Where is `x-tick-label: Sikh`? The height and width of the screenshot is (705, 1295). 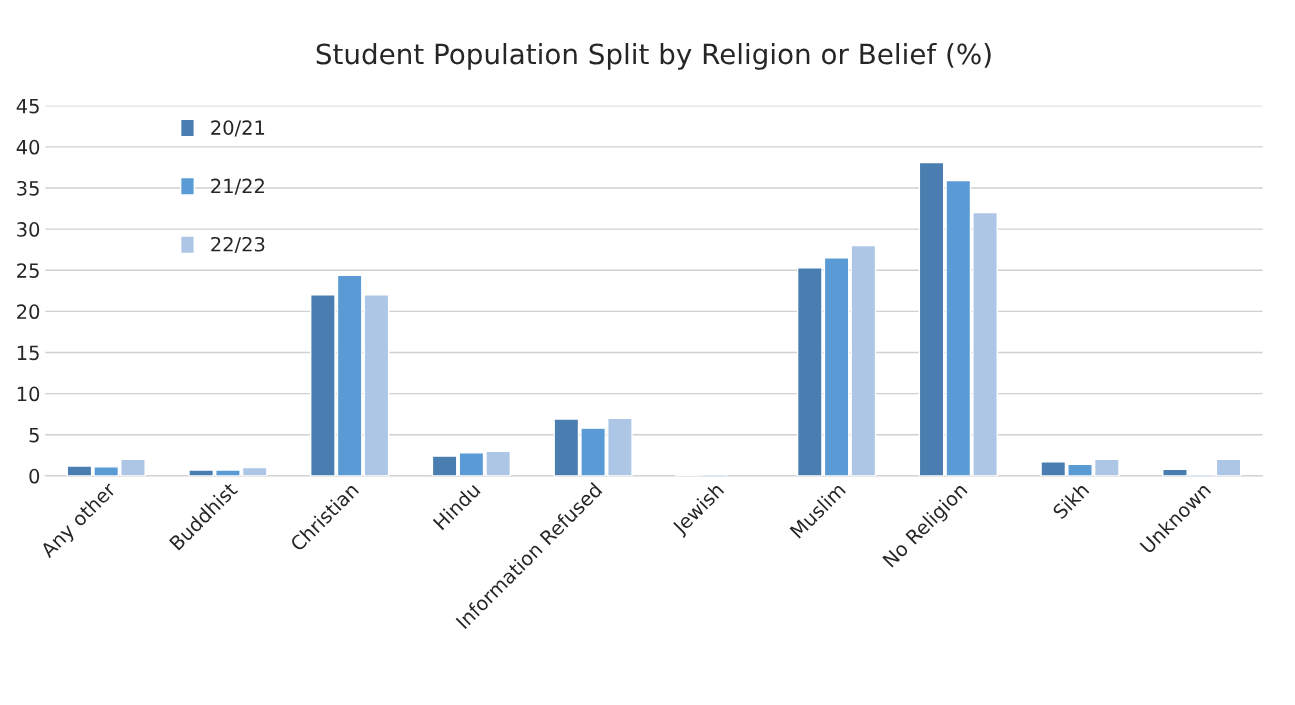 x-tick-label: Sikh is located at coordinates (1070, 500).